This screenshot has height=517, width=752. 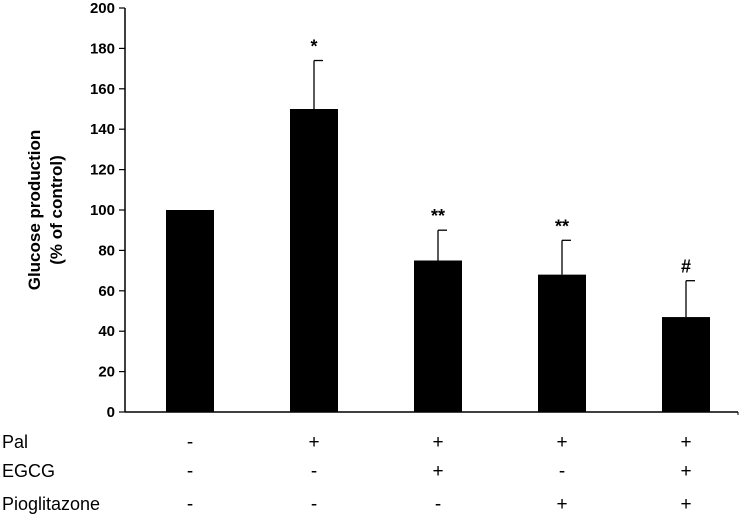 What do you see at coordinates (56, 210) in the screenshot?
I see `y-axis-title-line: (% of control)` at bounding box center [56, 210].